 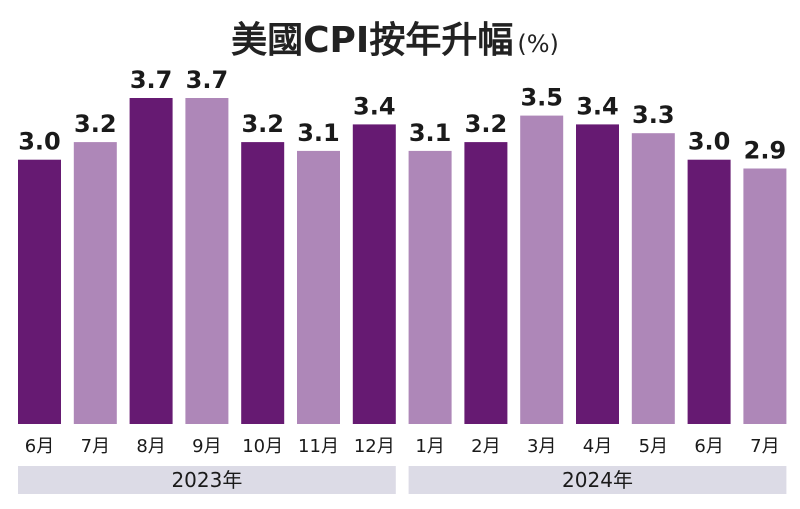 What do you see at coordinates (764, 446) in the screenshot?
I see `category-label-13: 7月` at bounding box center [764, 446].